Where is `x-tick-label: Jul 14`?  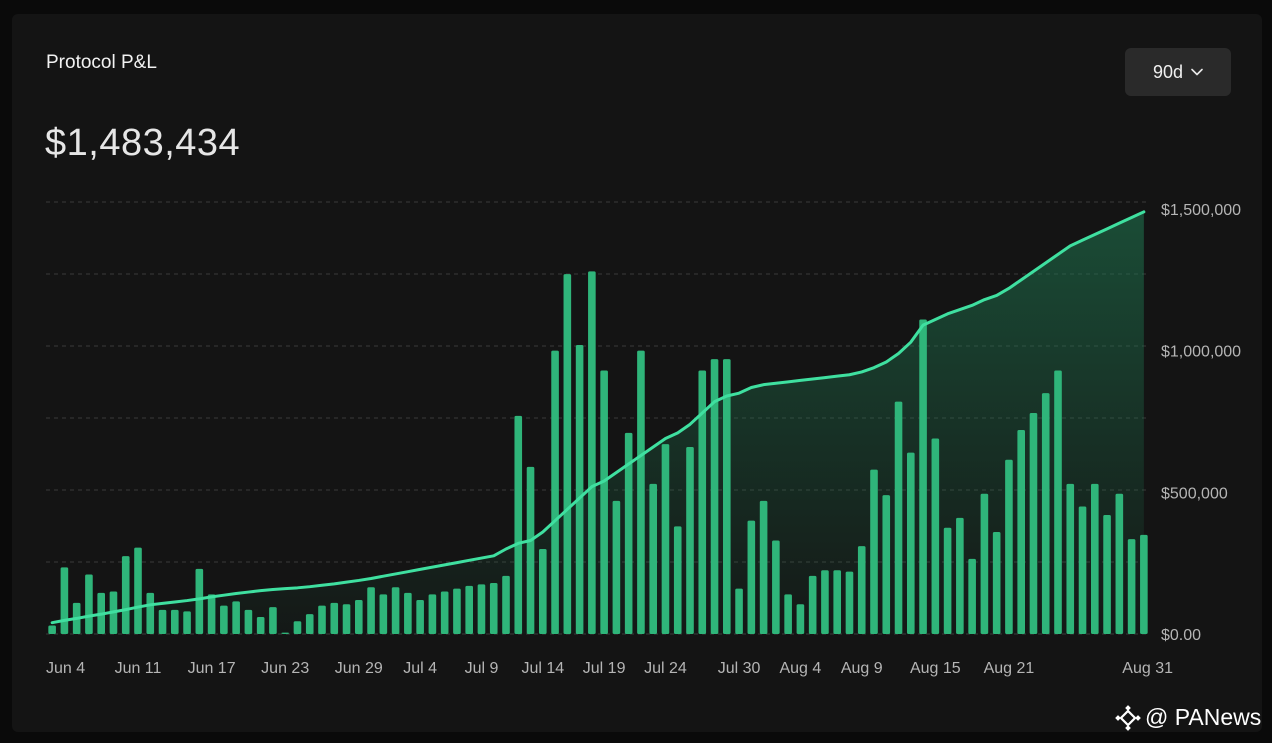 x-tick-label: Jul 14 is located at coordinates (542, 668).